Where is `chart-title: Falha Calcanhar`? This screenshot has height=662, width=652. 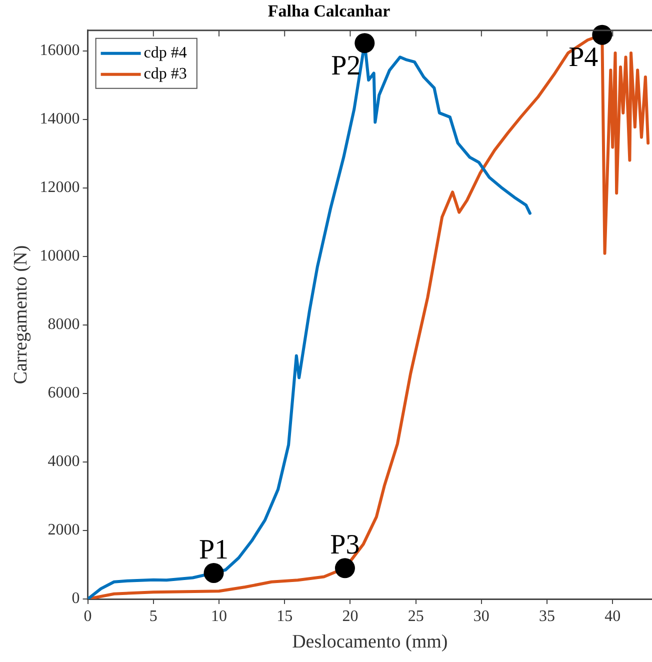
chart-title: Falha Calcanhar is located at coordinates (329, 11).